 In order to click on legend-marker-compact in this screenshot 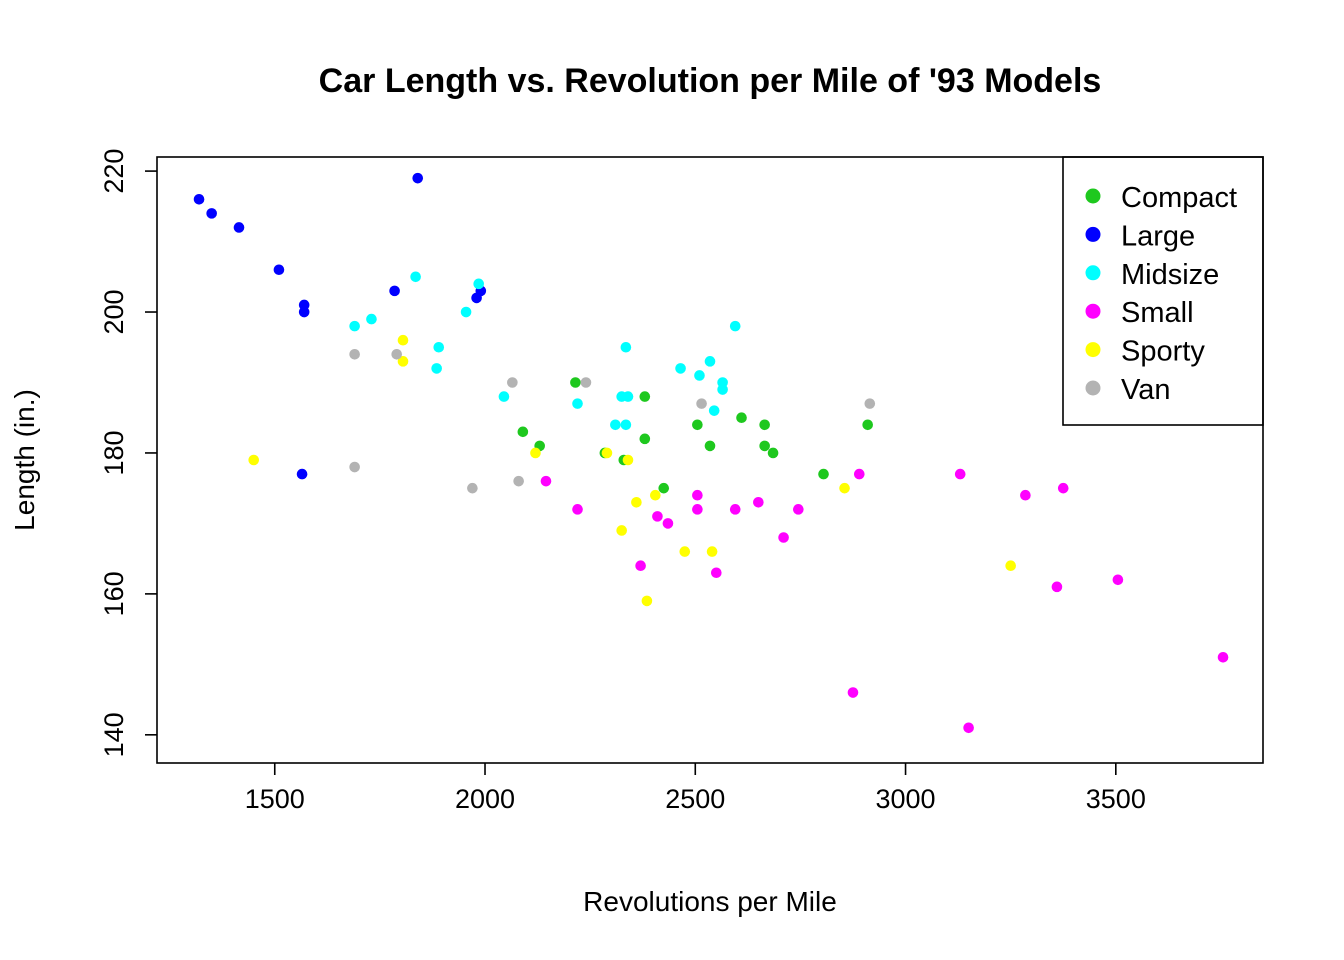, I will do `click(1093, 196)`.